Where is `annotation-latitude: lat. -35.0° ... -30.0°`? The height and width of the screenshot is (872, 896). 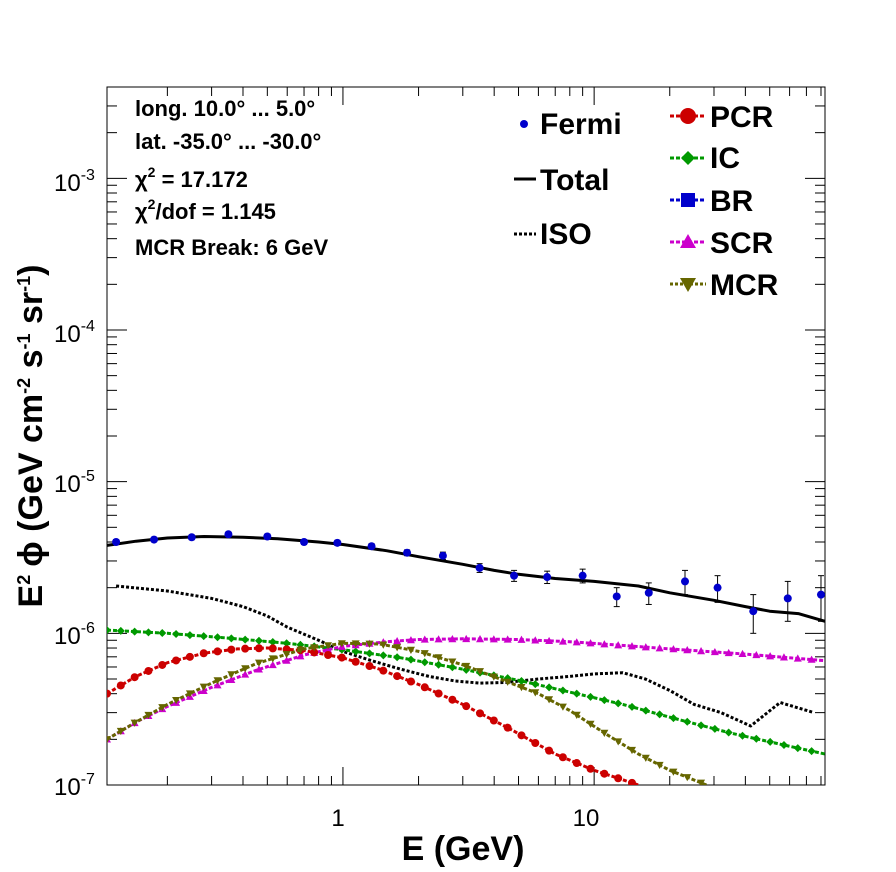
annotation-latitude: lat. -35.0° ... -30.0° is located at coordinates (228, 141).